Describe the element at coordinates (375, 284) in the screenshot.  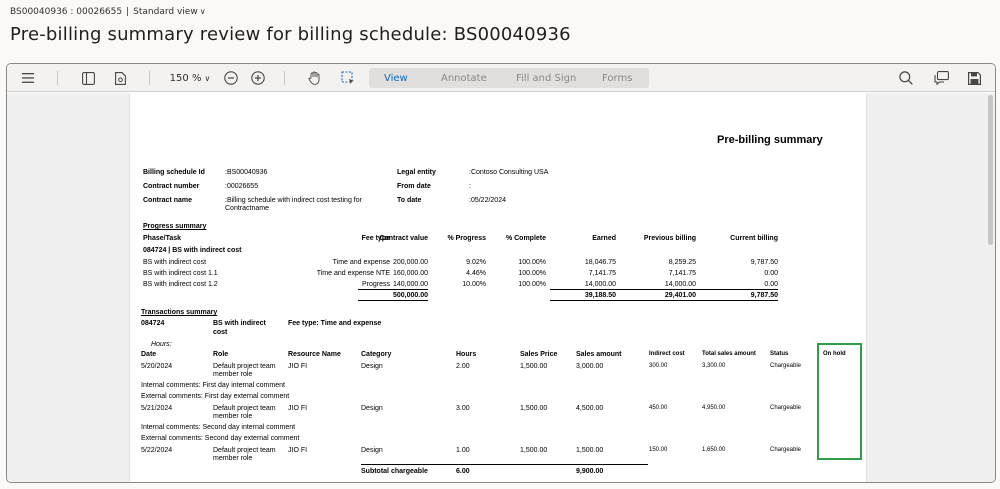
I see `row-fee-type: Progress` at that location.